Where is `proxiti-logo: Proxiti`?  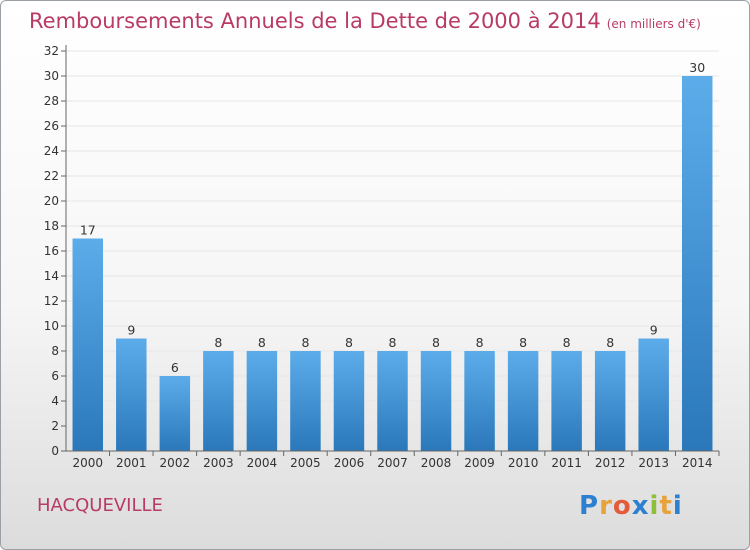 proxiti-logo: Proxiti is located at coordinates (631, 506).